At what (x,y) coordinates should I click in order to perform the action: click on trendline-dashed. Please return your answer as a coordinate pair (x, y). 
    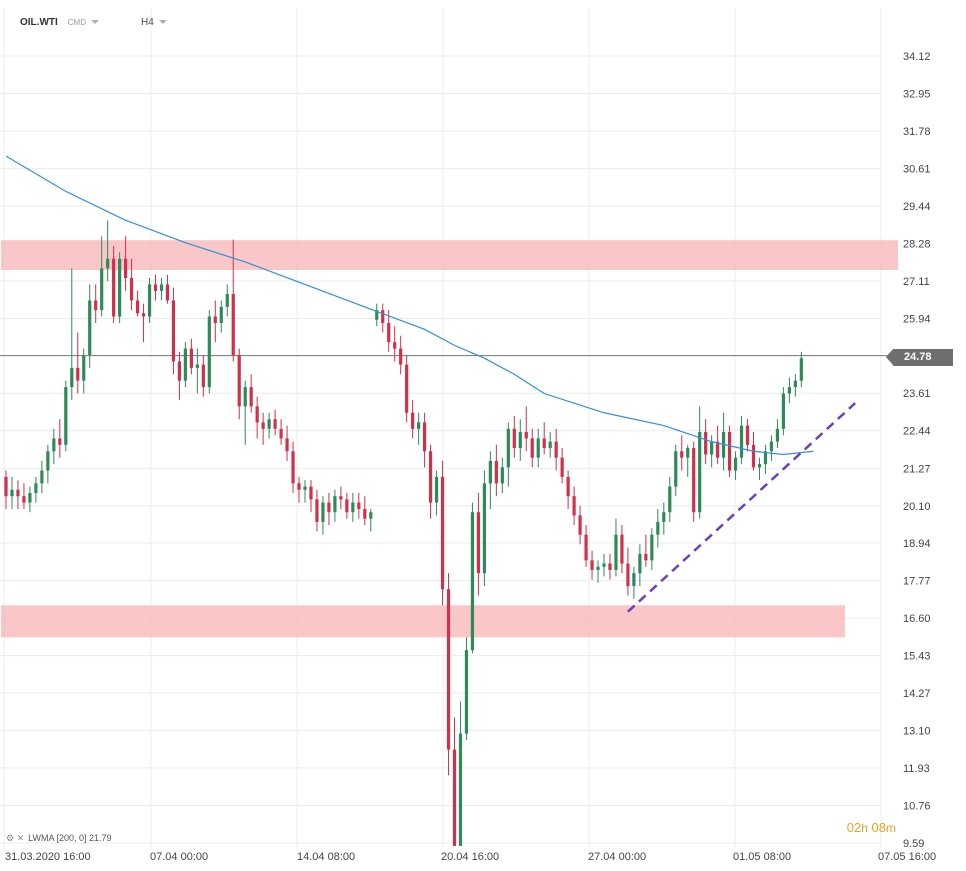
    Looking at the image, I should click on (742, 507).